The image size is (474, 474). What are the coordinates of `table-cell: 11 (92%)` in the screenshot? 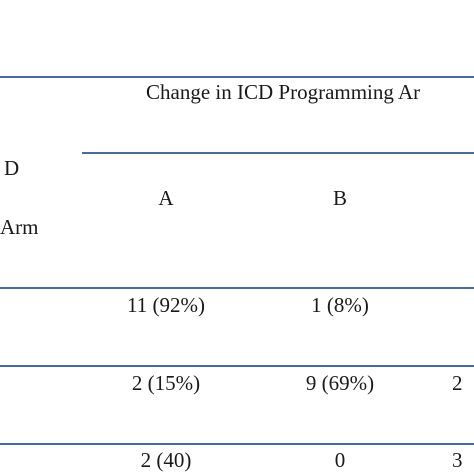 It's located at (166, 305).